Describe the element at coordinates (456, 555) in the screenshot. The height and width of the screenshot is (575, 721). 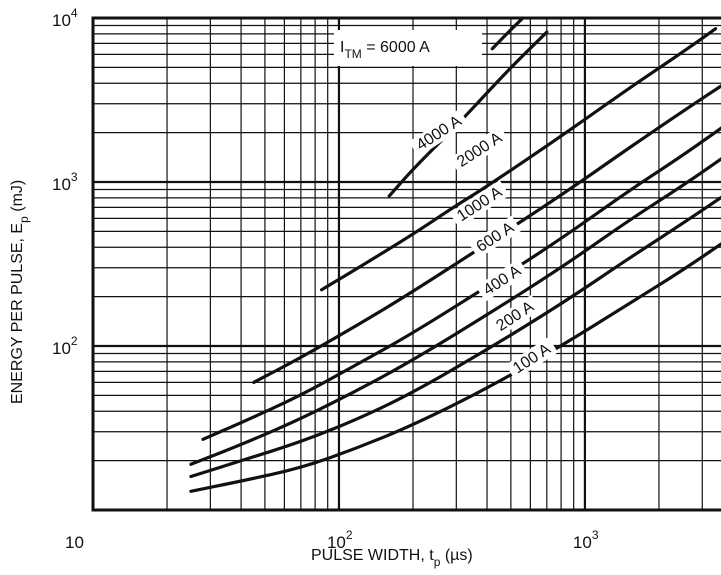
I see `x-axis-title-unit: (µs)` at that location.